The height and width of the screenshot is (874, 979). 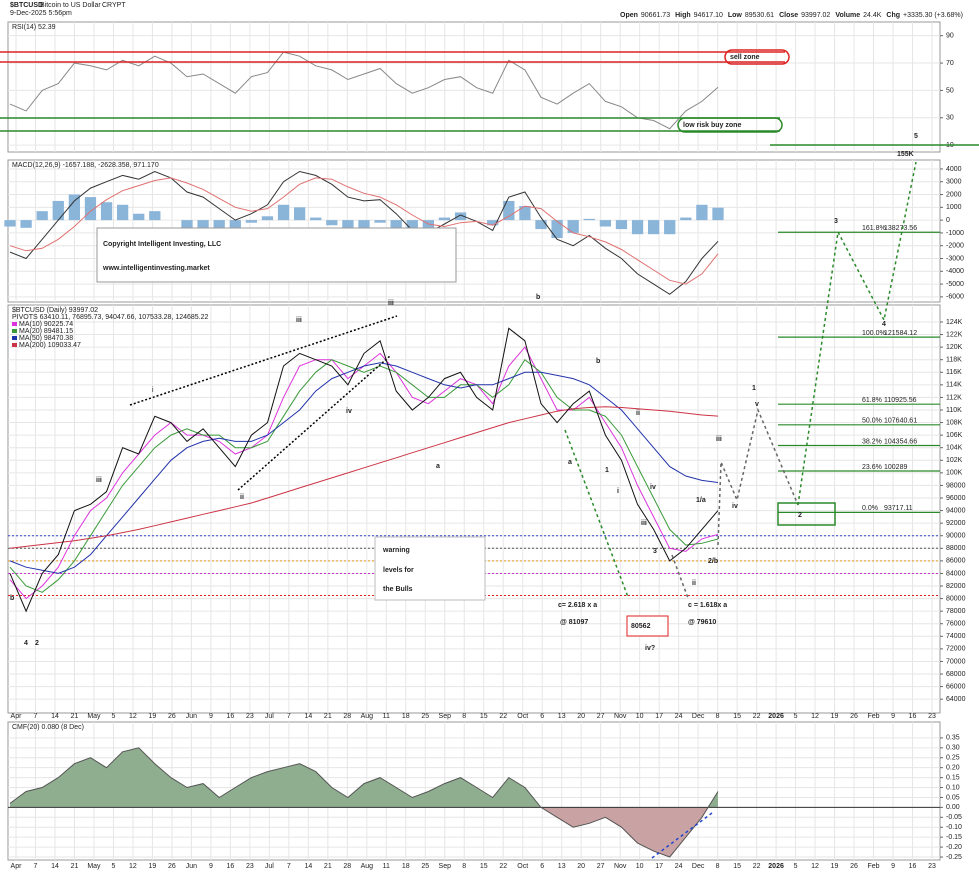 What do you see at coordinates (618, 491) in the screenshot?
I see `annotation: i` at bounding box center [618, 491].